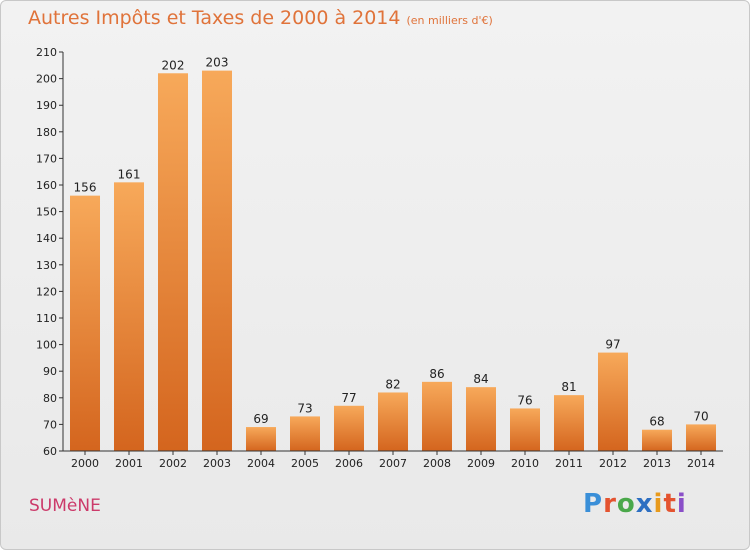 Image resolution: width=750 pixels, height=550 pixels. What do you see at coordinates (657, 463) in the screenshot?
I see `x-tick-label-2013: 2013` at bounding box center [657, 463].